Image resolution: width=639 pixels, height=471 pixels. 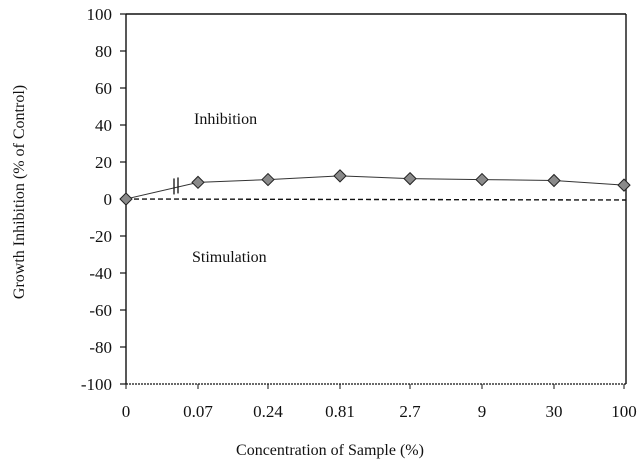 I want to click on y-tick-label: -20, so click(x=100, y=236).